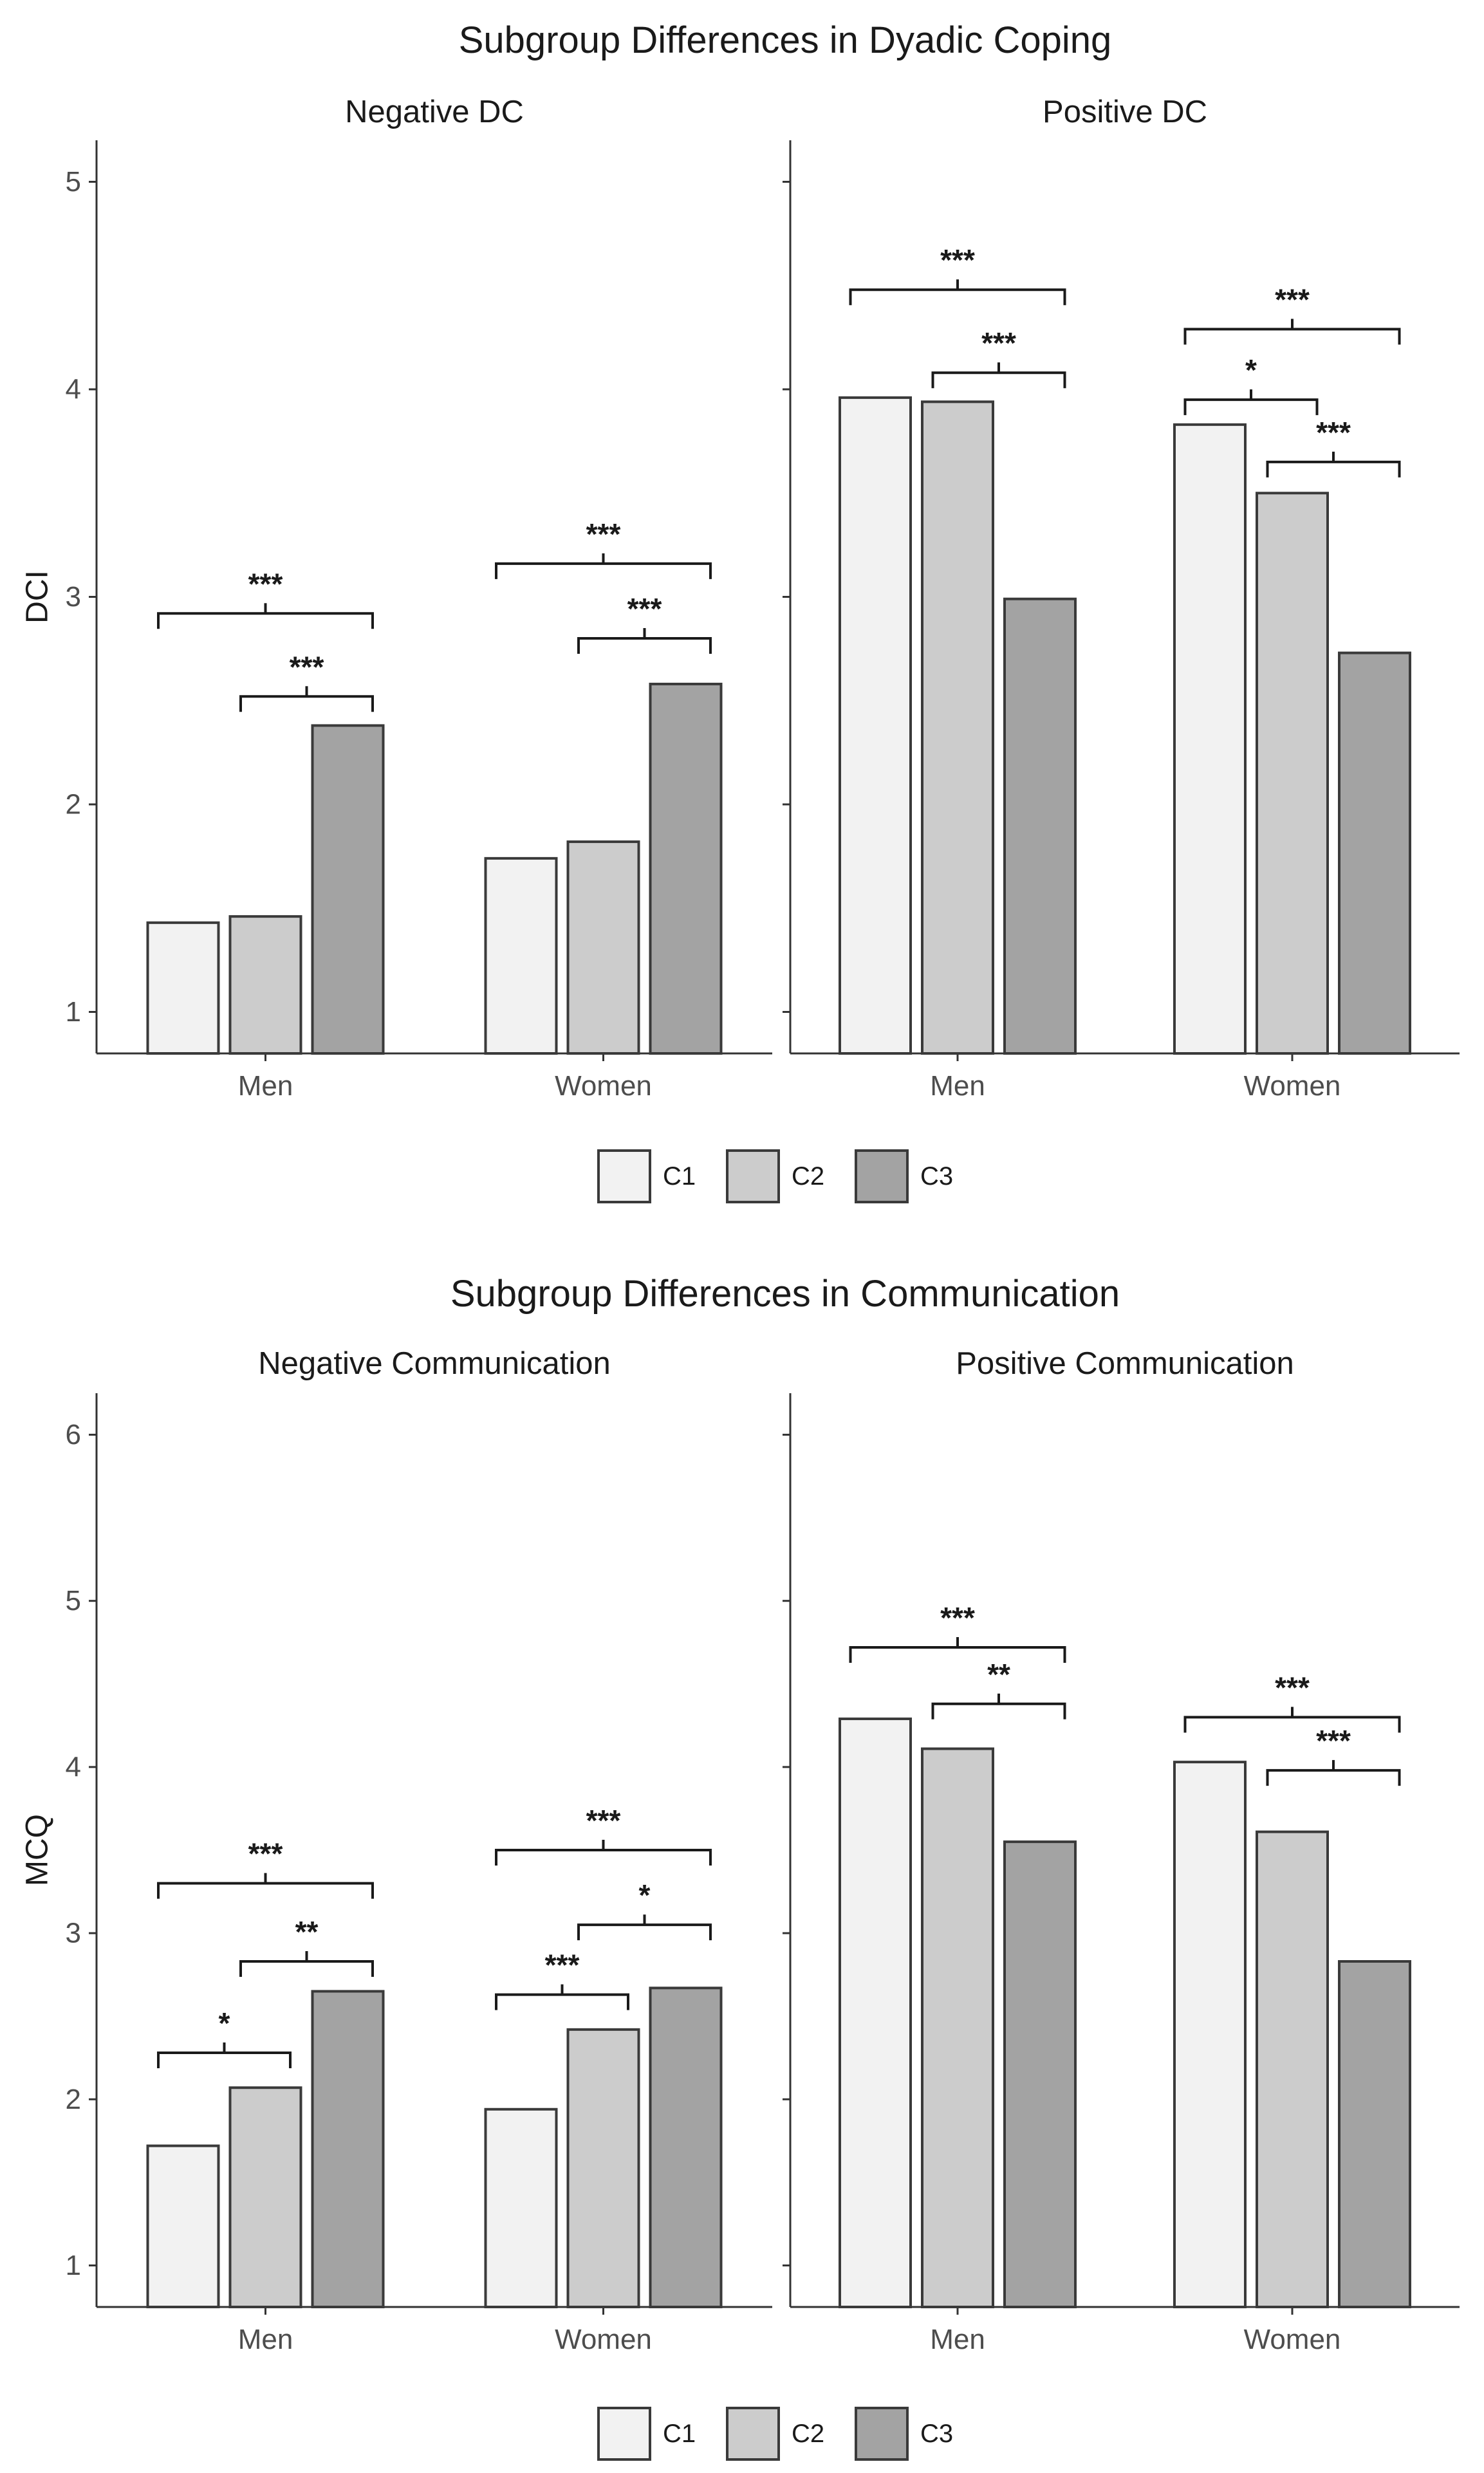 Image resolution: width=1484 pixels, height=2473 pixels. Describe the element at coordinates (785, 1294) in the screenshot. I see `chart-title: Subgroup Differences in Communication` at that location.